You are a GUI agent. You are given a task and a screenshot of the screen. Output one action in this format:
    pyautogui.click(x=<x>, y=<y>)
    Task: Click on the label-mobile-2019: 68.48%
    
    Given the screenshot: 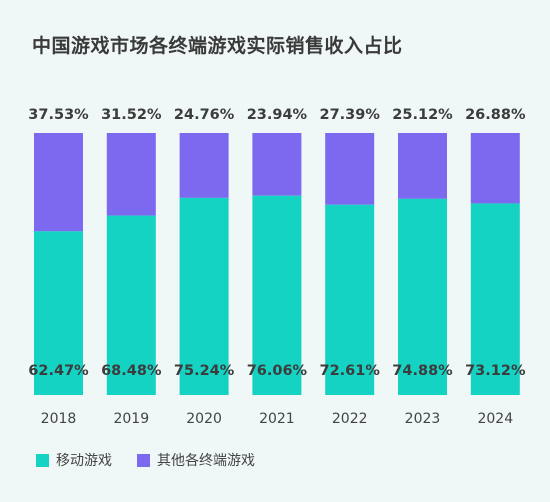 What is the action you would take?
    pyautogui.click(x=131, y=371)
    